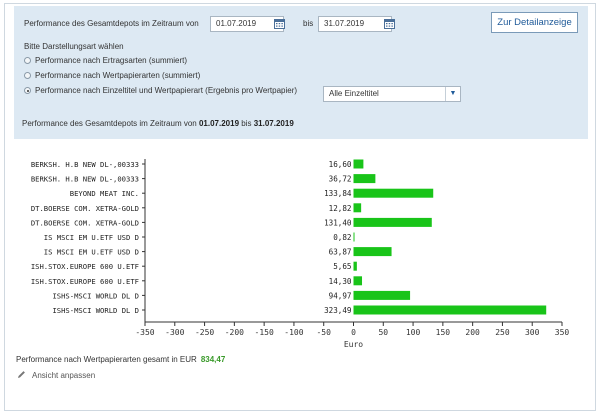 The width and height of the screenshot is (600, 414). Describe the element at coordinates (452, 94) in the screenshot. I see `chevron-down-icon: ▼` at that location.